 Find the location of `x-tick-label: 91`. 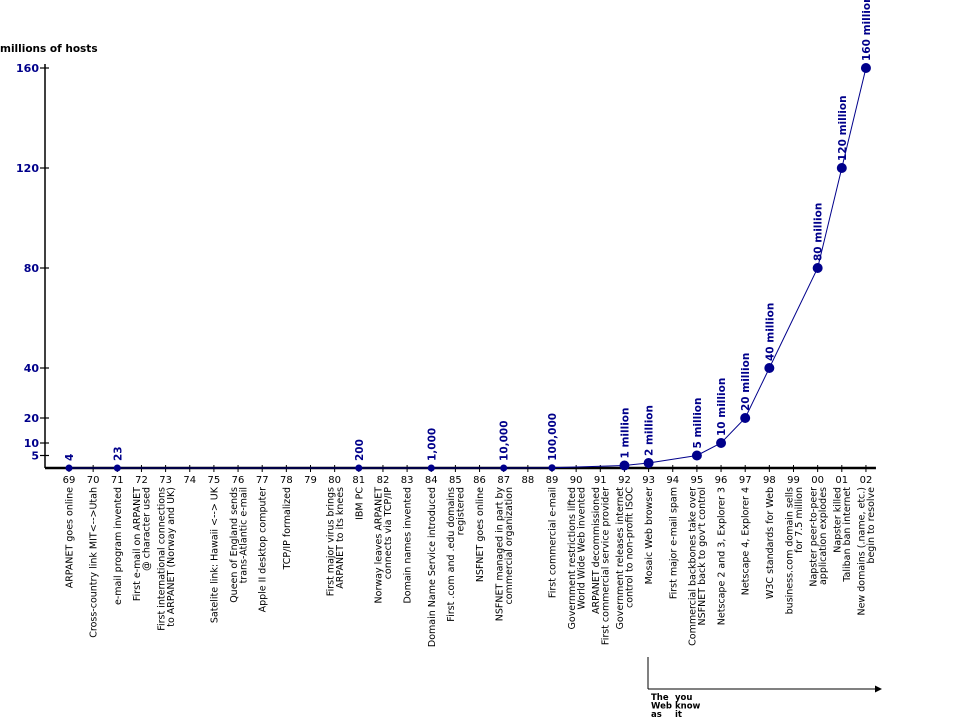

x-tick-label: 91 is located at coordinates (600, 480).